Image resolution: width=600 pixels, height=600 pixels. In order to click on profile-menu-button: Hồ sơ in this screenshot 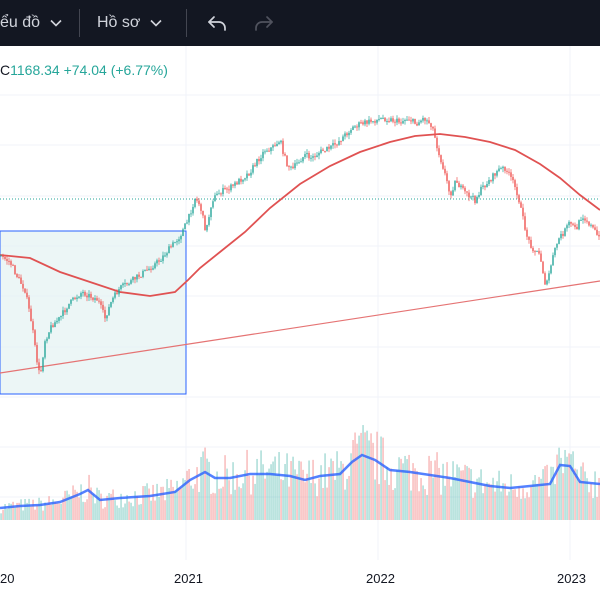, I will do `click(129, 23)`.